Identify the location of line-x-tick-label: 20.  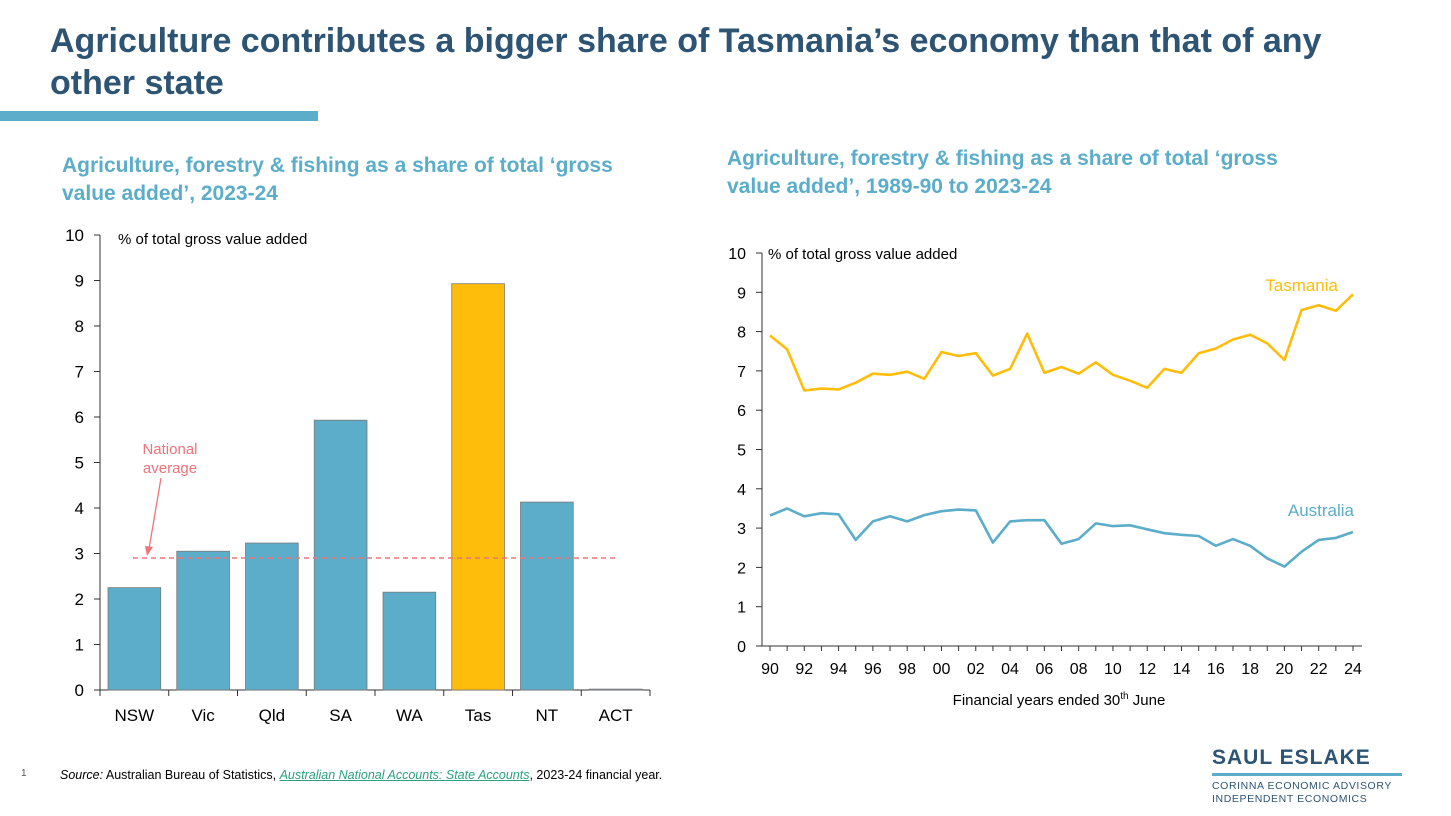
(1285, 669).